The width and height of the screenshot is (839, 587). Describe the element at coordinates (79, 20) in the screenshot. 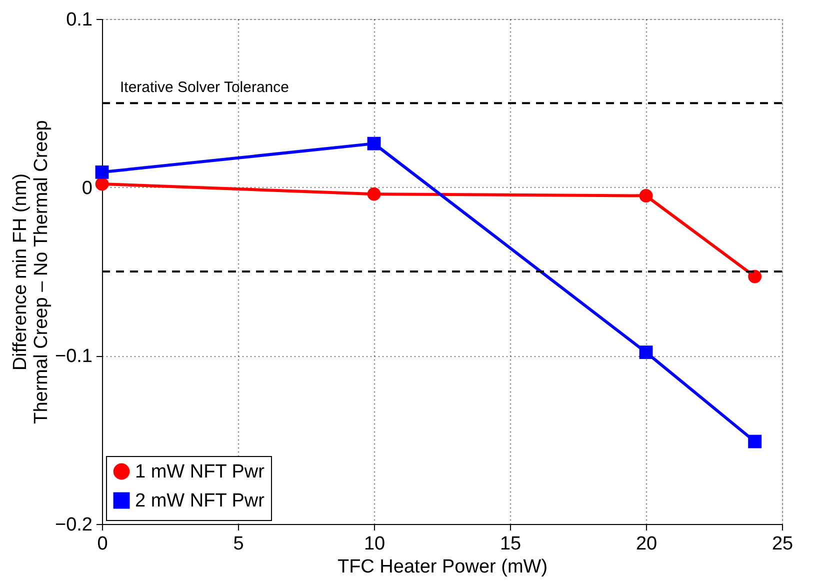

I see `y-tick-label: 0.1` at that location.